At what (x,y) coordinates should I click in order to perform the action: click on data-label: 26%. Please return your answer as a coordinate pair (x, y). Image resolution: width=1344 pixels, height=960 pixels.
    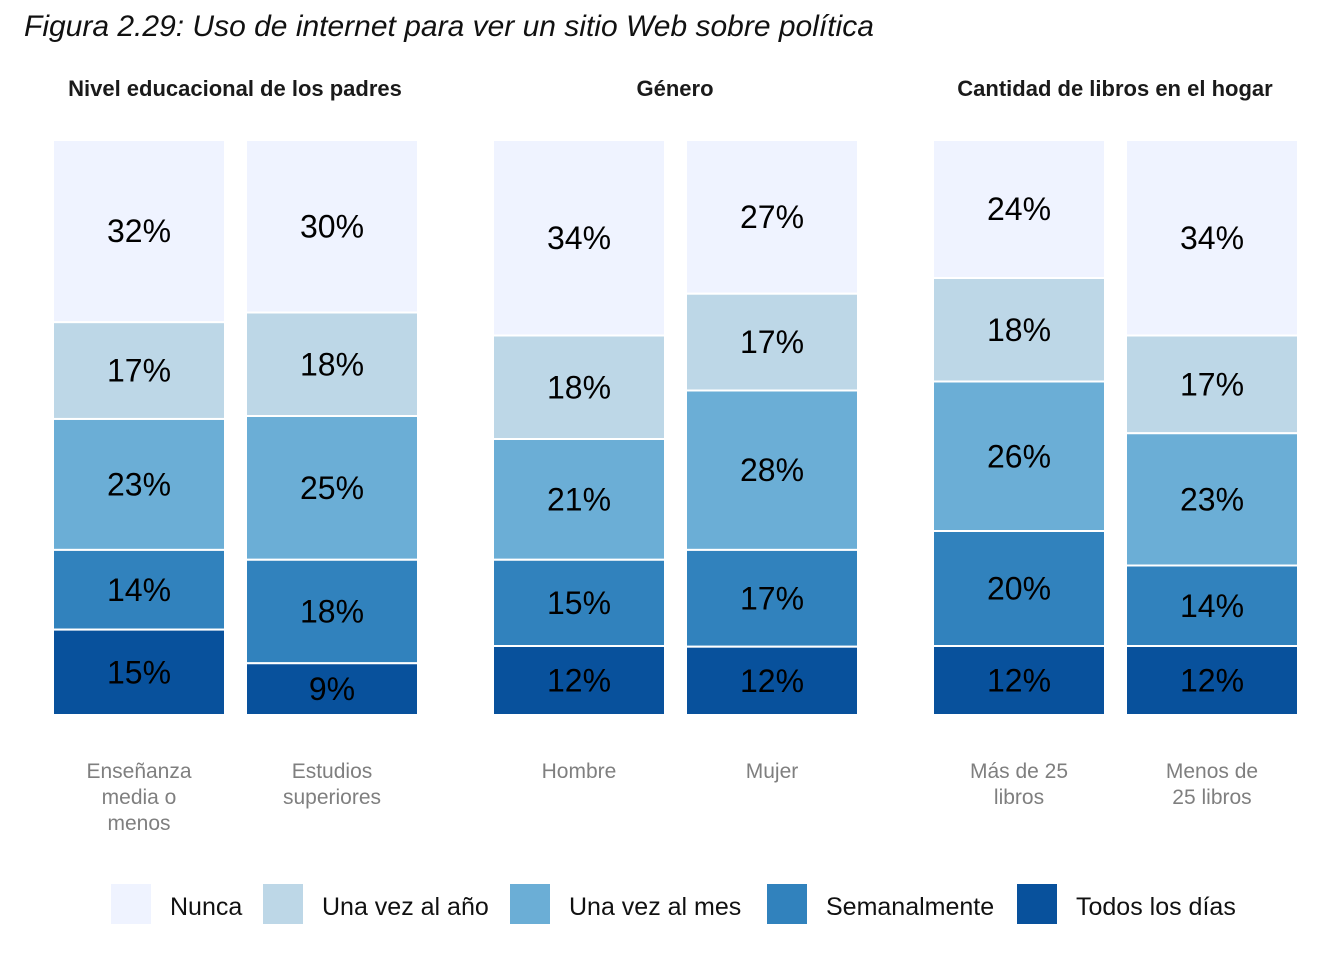
    Looking at the image, I should click on (1019, 456).